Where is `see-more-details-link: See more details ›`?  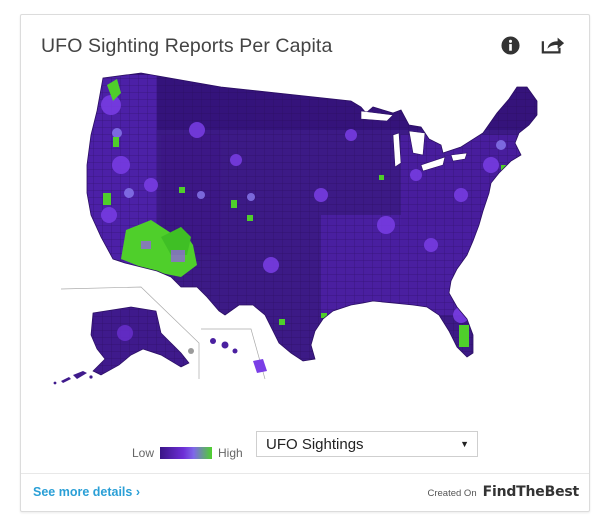
see-more-details-link: See more details › is located at coordinates (86, 492).